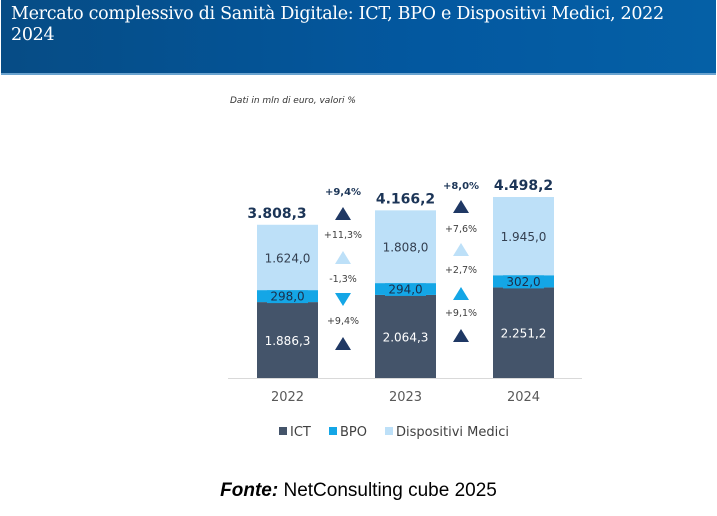 The height and width of the screenshot is (516, 717). I want to click on bar-label-dm-2023: 1.808,0, so click(406, 248).